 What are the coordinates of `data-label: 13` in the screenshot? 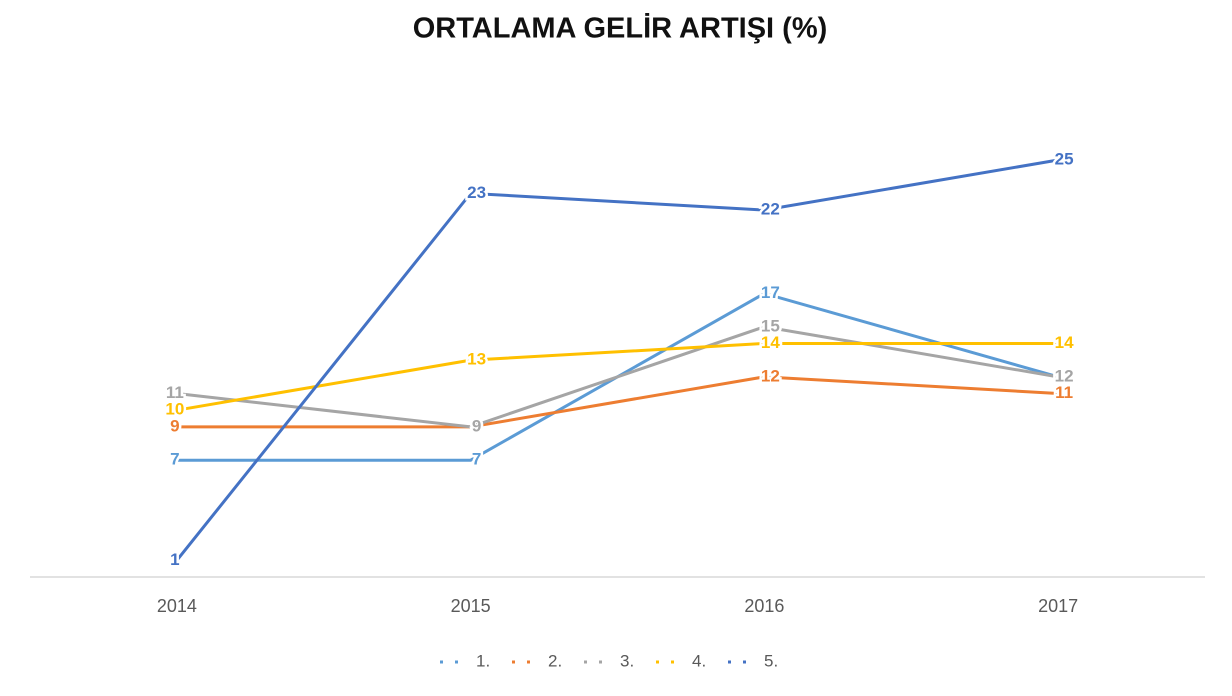 It's located at (476, 359).